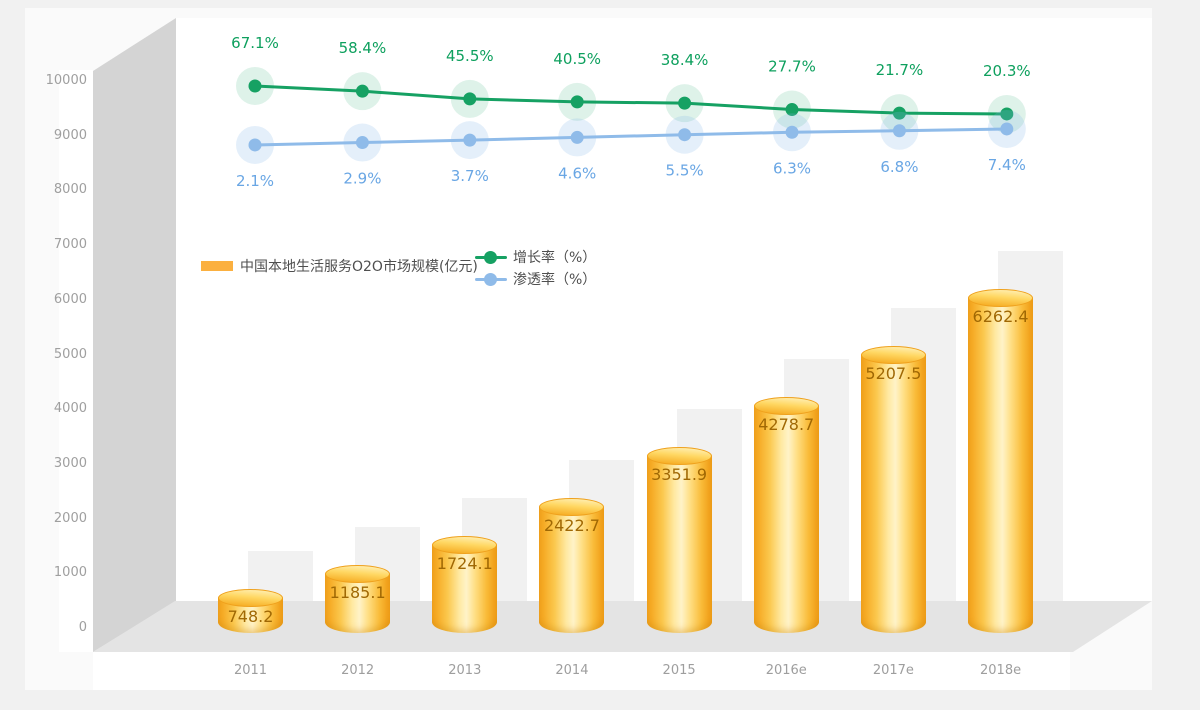 This screenshot has width=1200, height=710. What do you see at coordinates (679, 456) in the screenshot?
I see `bar-top-2015` at bounding box center [679, 456].